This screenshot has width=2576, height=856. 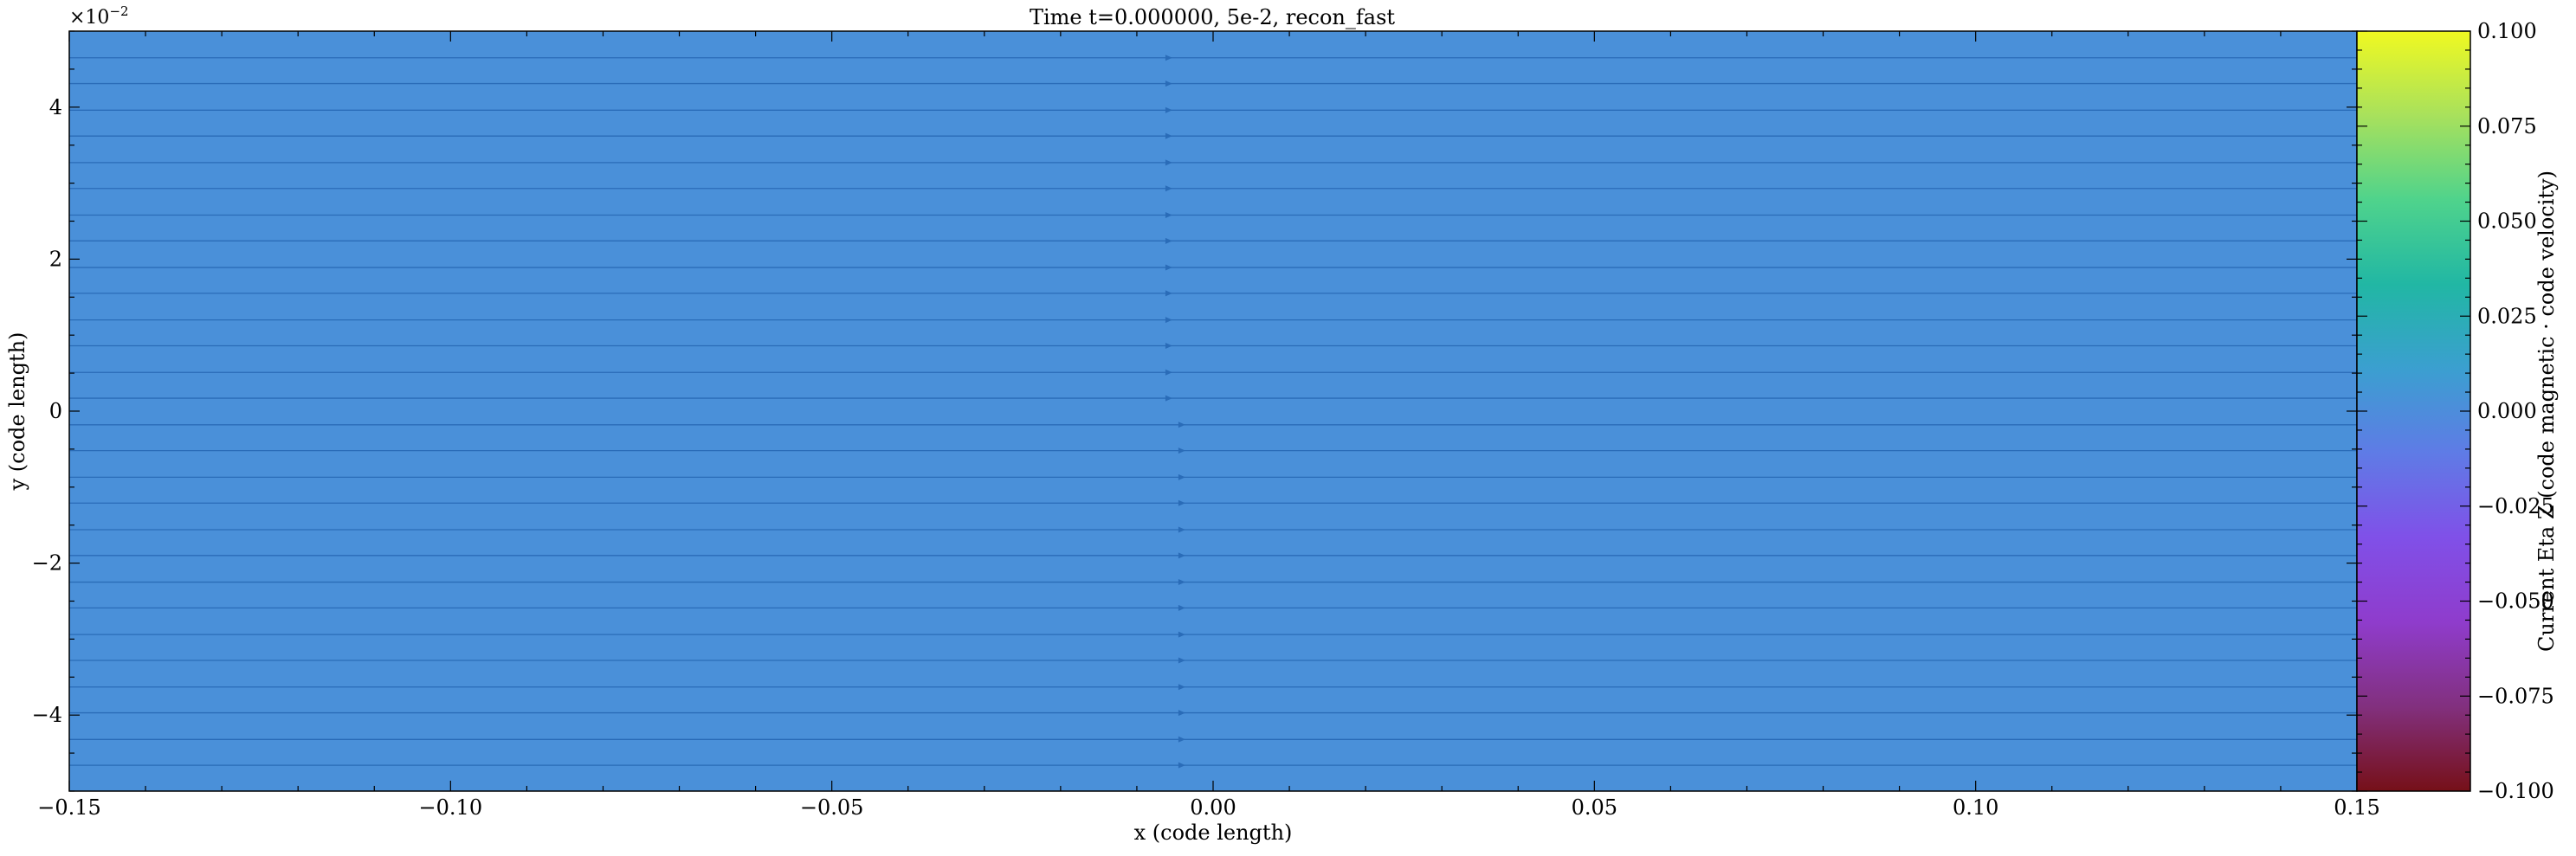 What do you see at coordinates (1975, 807) in the screenshot?
I see `x-tick-label: 0.10` at bounding box center [1975, 807].